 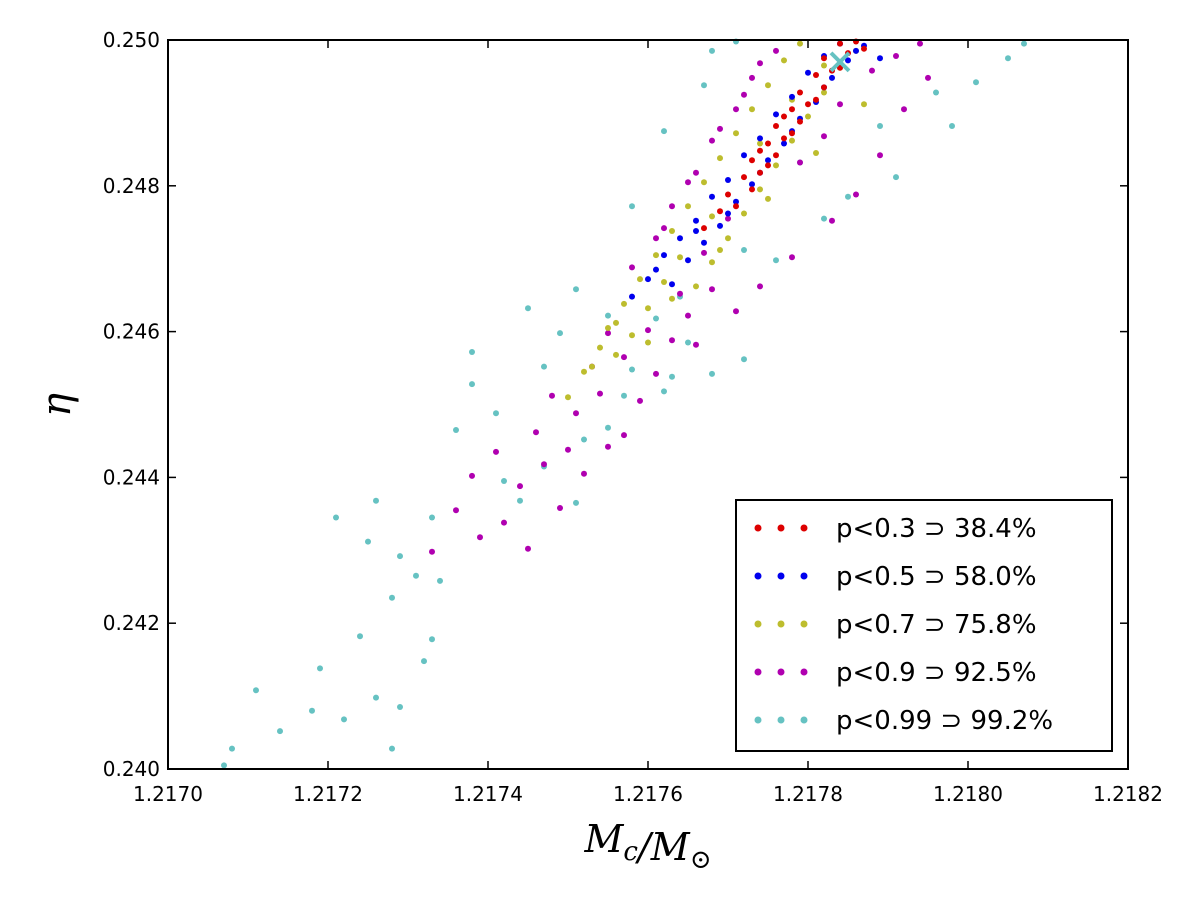 I want to click on legend-item: p<0.9 ⊃ 92.5%, so click(x=895, y=673).